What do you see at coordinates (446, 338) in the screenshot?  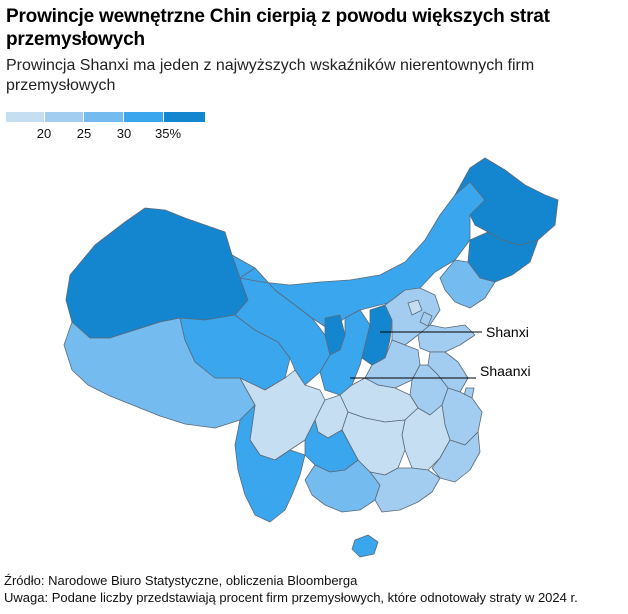 I see `province-shandong` at bounding box center [446, 338].